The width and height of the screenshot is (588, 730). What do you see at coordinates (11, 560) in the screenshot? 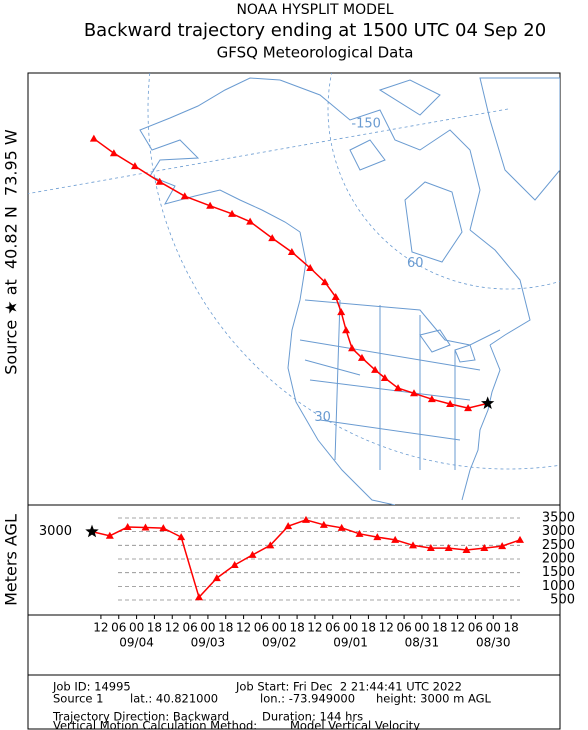
I see `y-axis-label: Meters AGL` at bounding box center [11, 560].